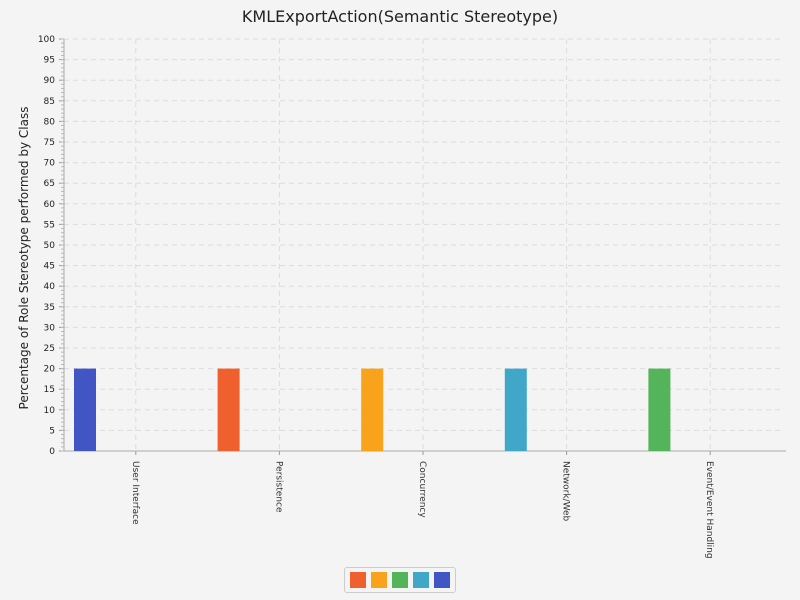  What do you see at coordinates (50, 370) in the screenshot?
I see `y-tick-label: 20` at bounding box center [50, 370].